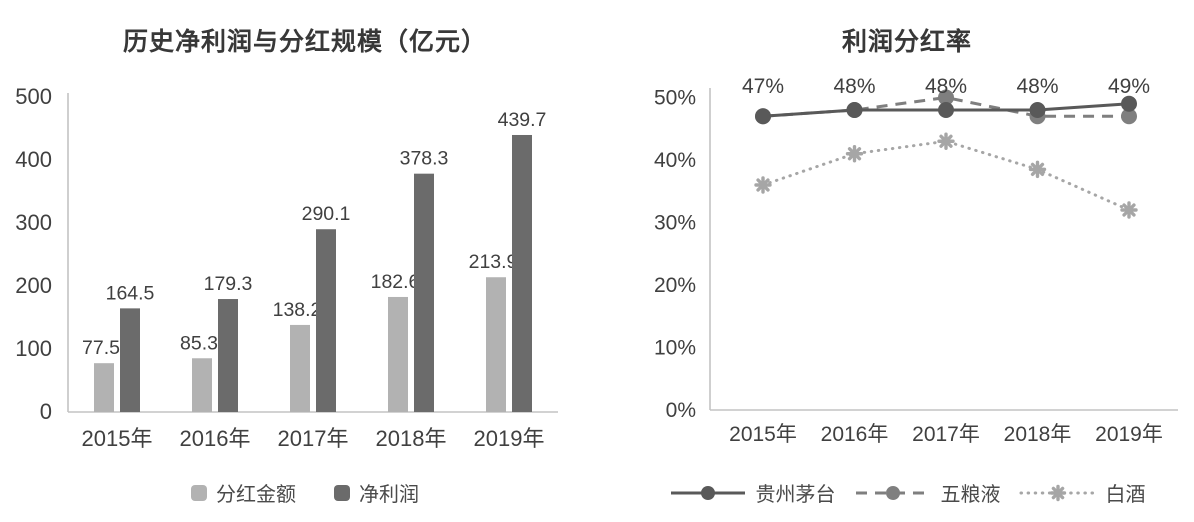 The width and height of the screenshot is (1194, 522). What do you see at coordinates (970, 495) in the screenshot?
I see `legend-label-wuliangye: 五粮液` at bounding box center [970, 495].